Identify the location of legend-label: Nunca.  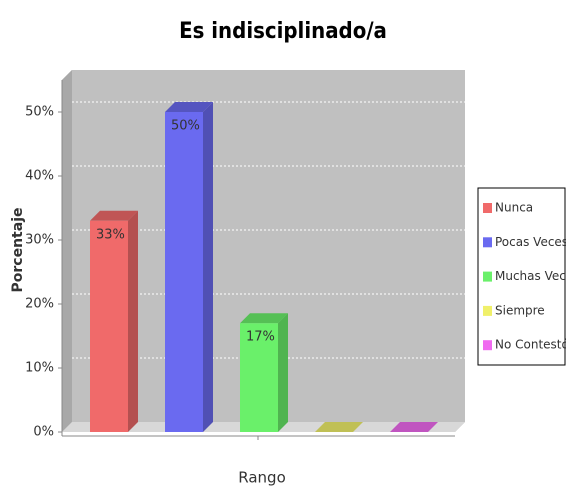
(514, 208).